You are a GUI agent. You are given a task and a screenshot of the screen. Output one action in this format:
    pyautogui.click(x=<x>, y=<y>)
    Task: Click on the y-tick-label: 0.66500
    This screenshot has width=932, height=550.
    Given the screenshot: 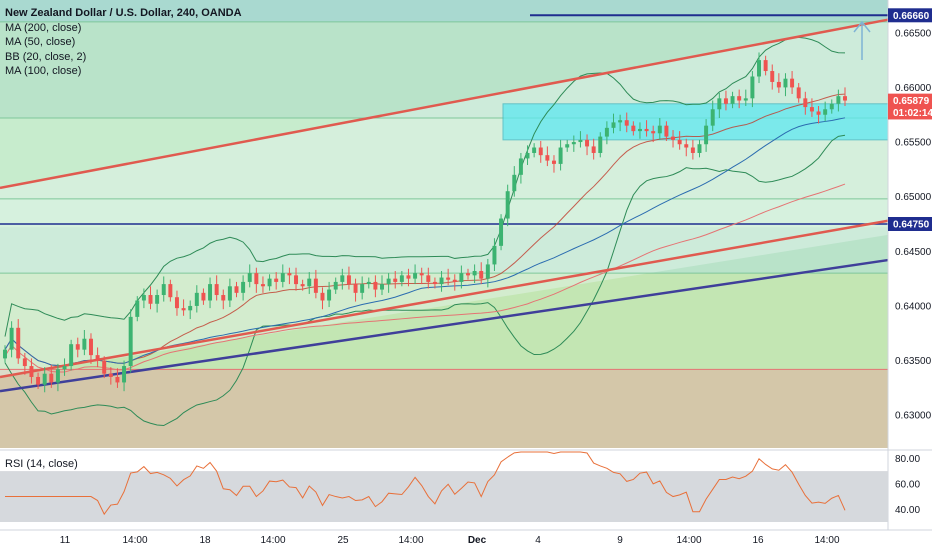 What is the action you would take?
    pyautogui.click(x=913, y=33)
    